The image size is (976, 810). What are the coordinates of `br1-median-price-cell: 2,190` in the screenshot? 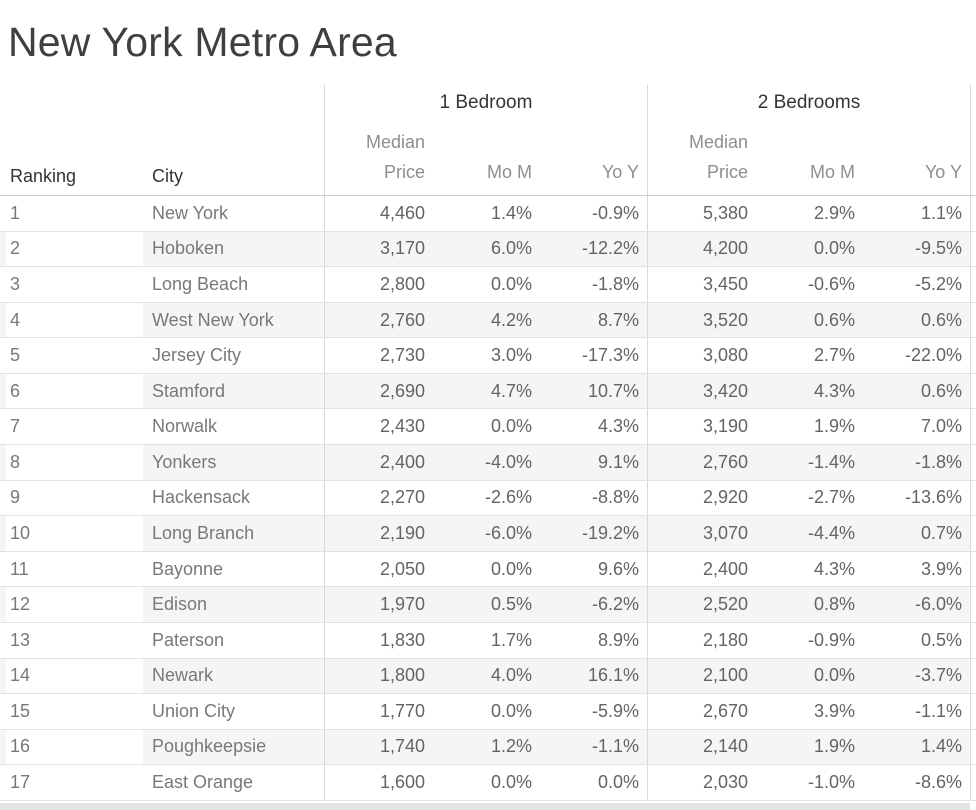 It's located at (402, 532).